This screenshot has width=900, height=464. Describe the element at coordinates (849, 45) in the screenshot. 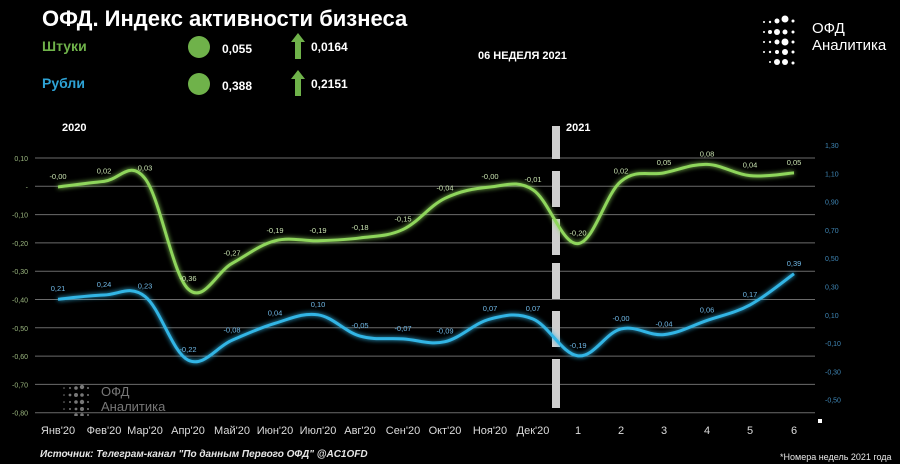

I see `logo-line2: Аналитика` at that location.